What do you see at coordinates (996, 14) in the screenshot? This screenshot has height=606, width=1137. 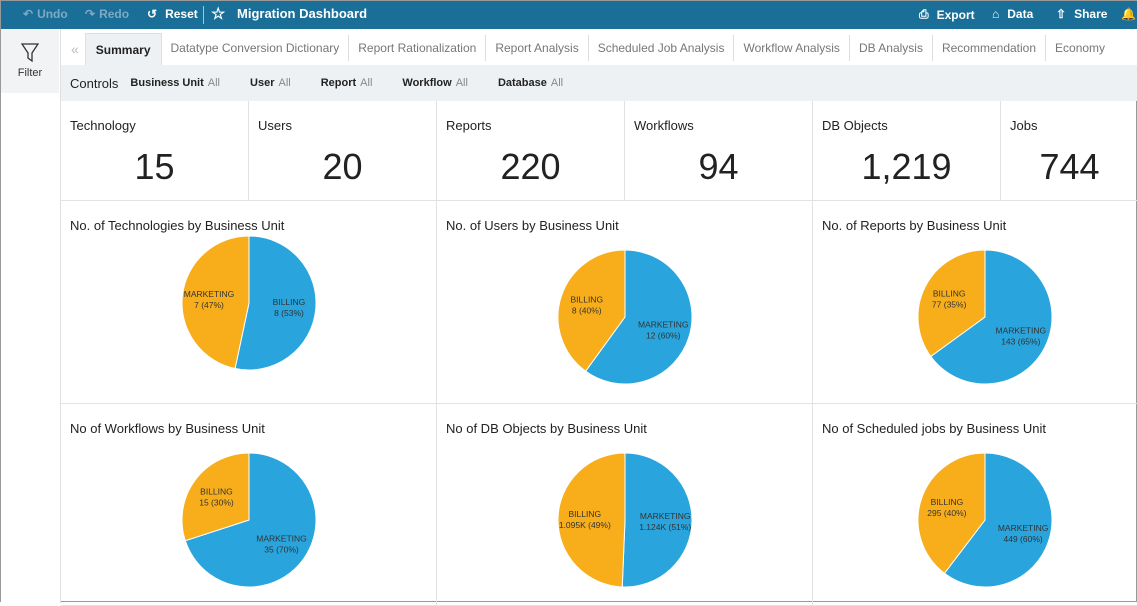 I see `data-icon: ⌂` at bounding box center [996, 14].